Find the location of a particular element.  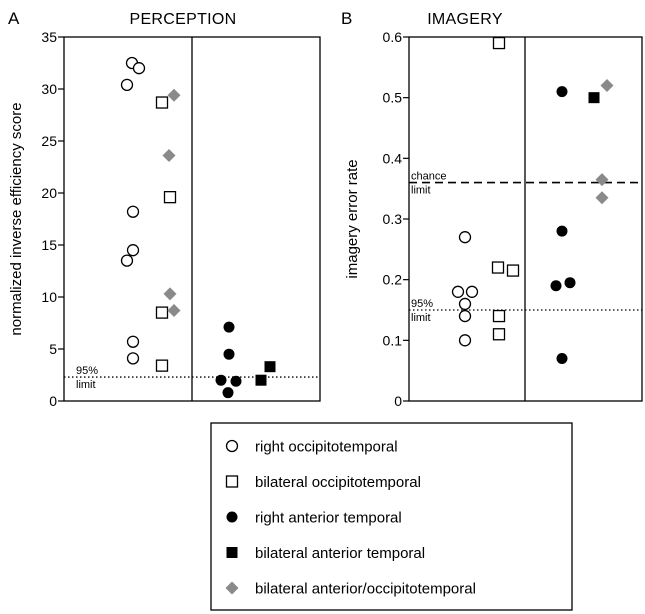

legend-item-label: bilateral occipitotemporal is located at coordinates (338, 482).